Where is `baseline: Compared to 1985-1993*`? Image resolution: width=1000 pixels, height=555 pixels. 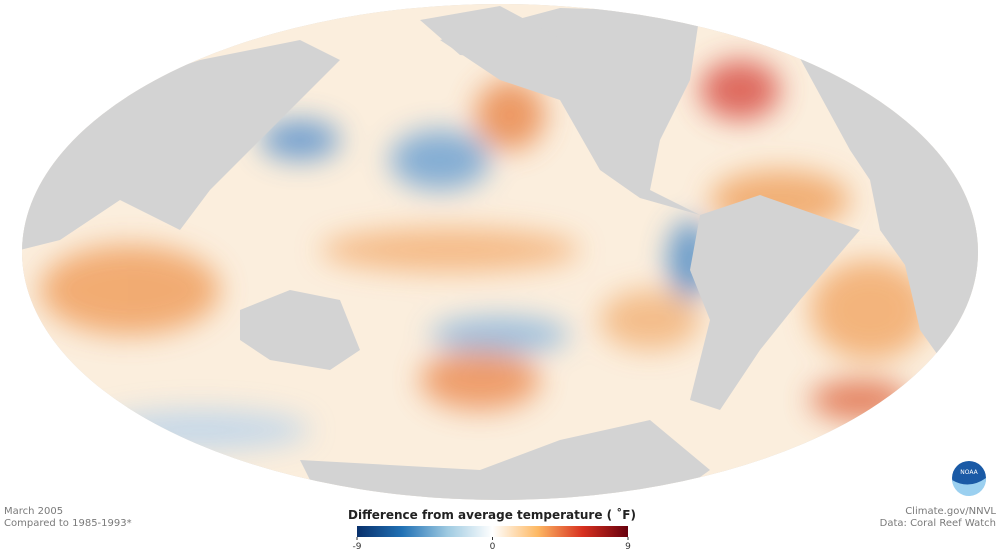
baseline: Compared to 1985-1993* is located at coordinates (68, 523).